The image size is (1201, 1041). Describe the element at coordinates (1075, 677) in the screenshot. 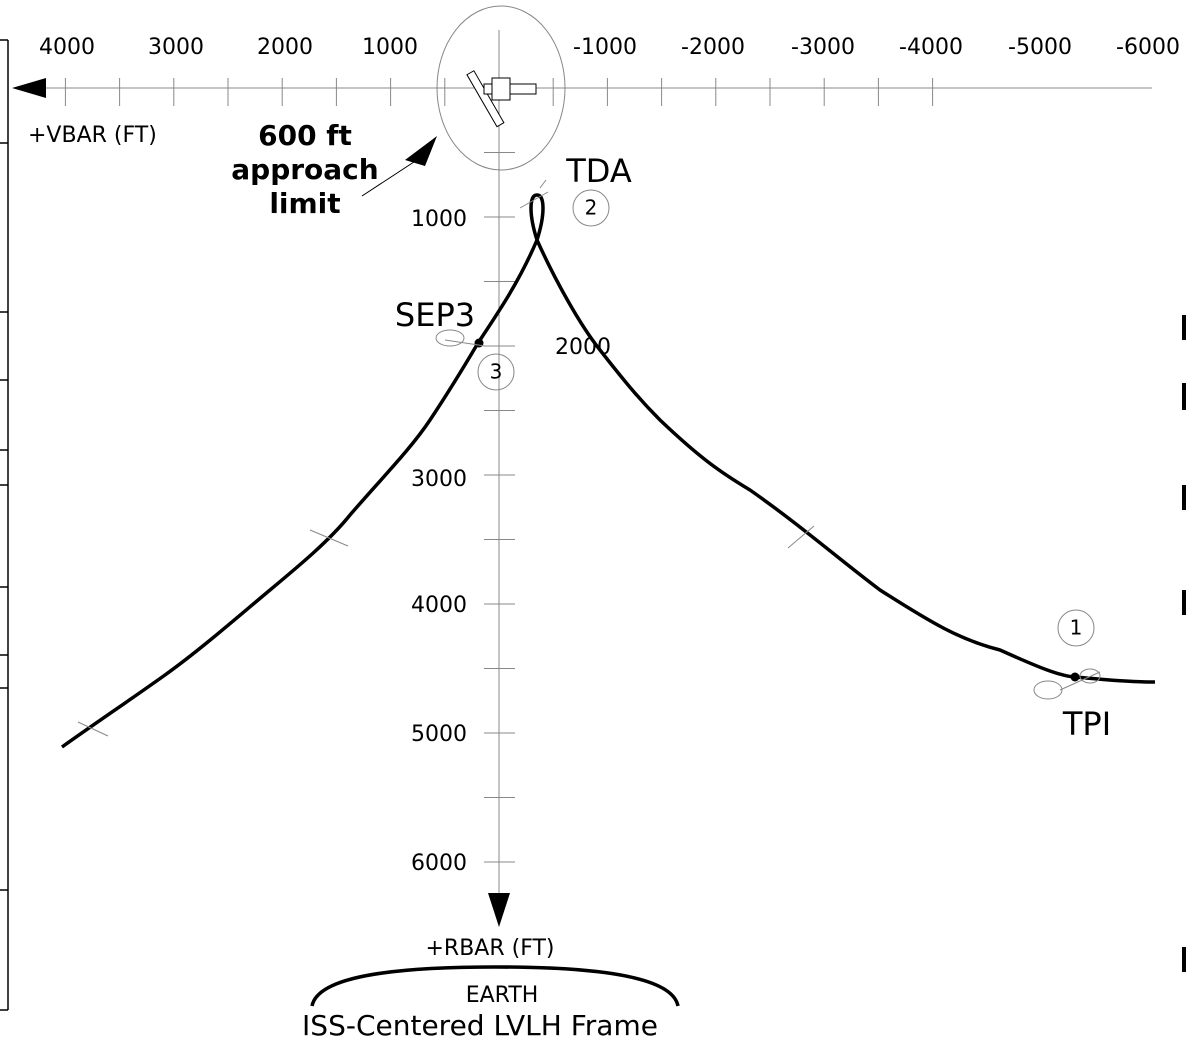

I see `tpi-dot` at that location.